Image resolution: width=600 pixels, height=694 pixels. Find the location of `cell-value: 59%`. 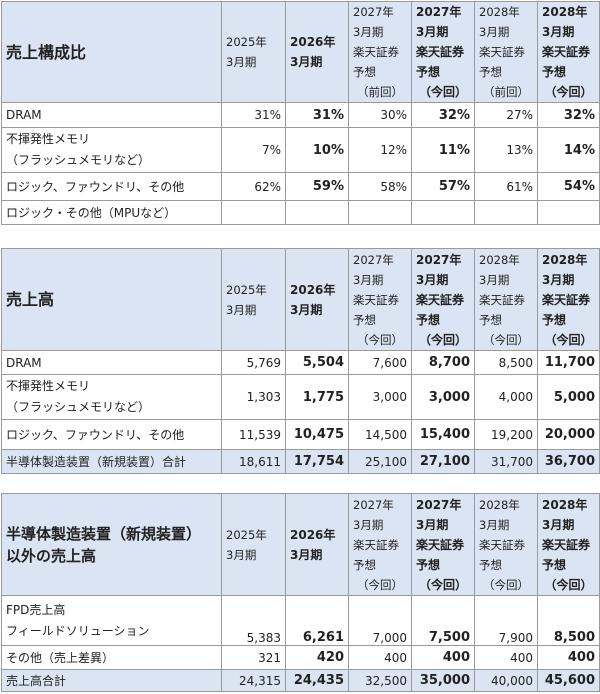

cell-value: 59% is located at coordinates (317, 186).